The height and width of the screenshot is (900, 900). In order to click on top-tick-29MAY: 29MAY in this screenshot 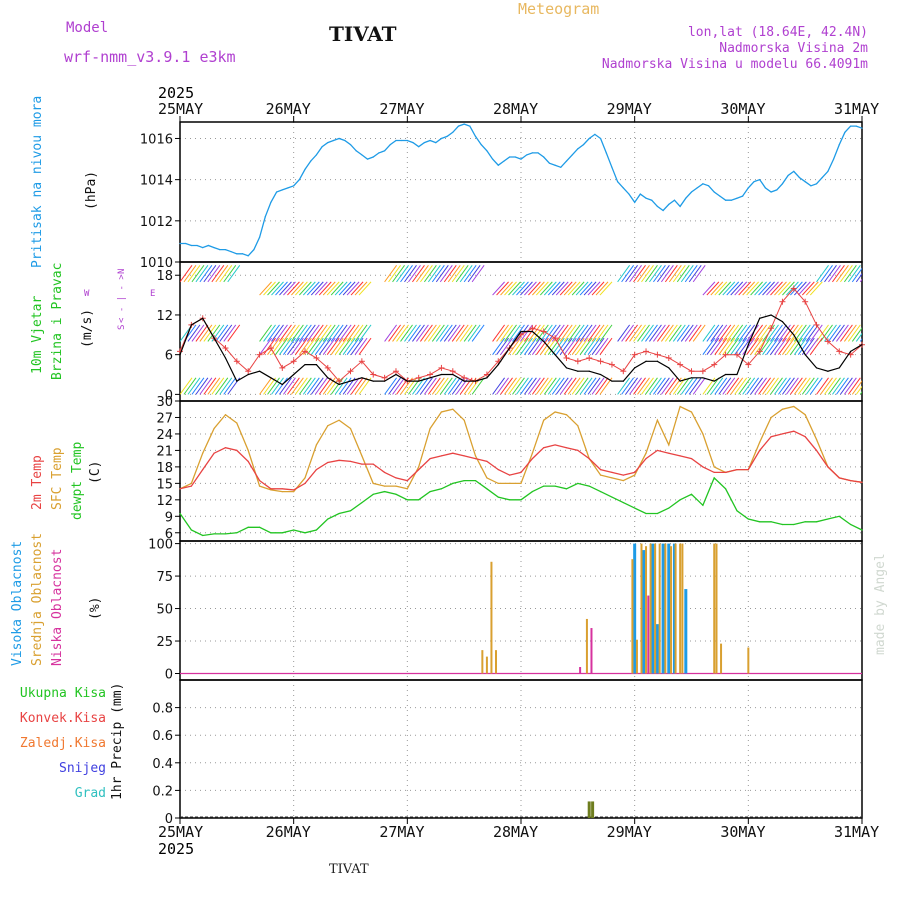, I will do `click(629, 109)`.